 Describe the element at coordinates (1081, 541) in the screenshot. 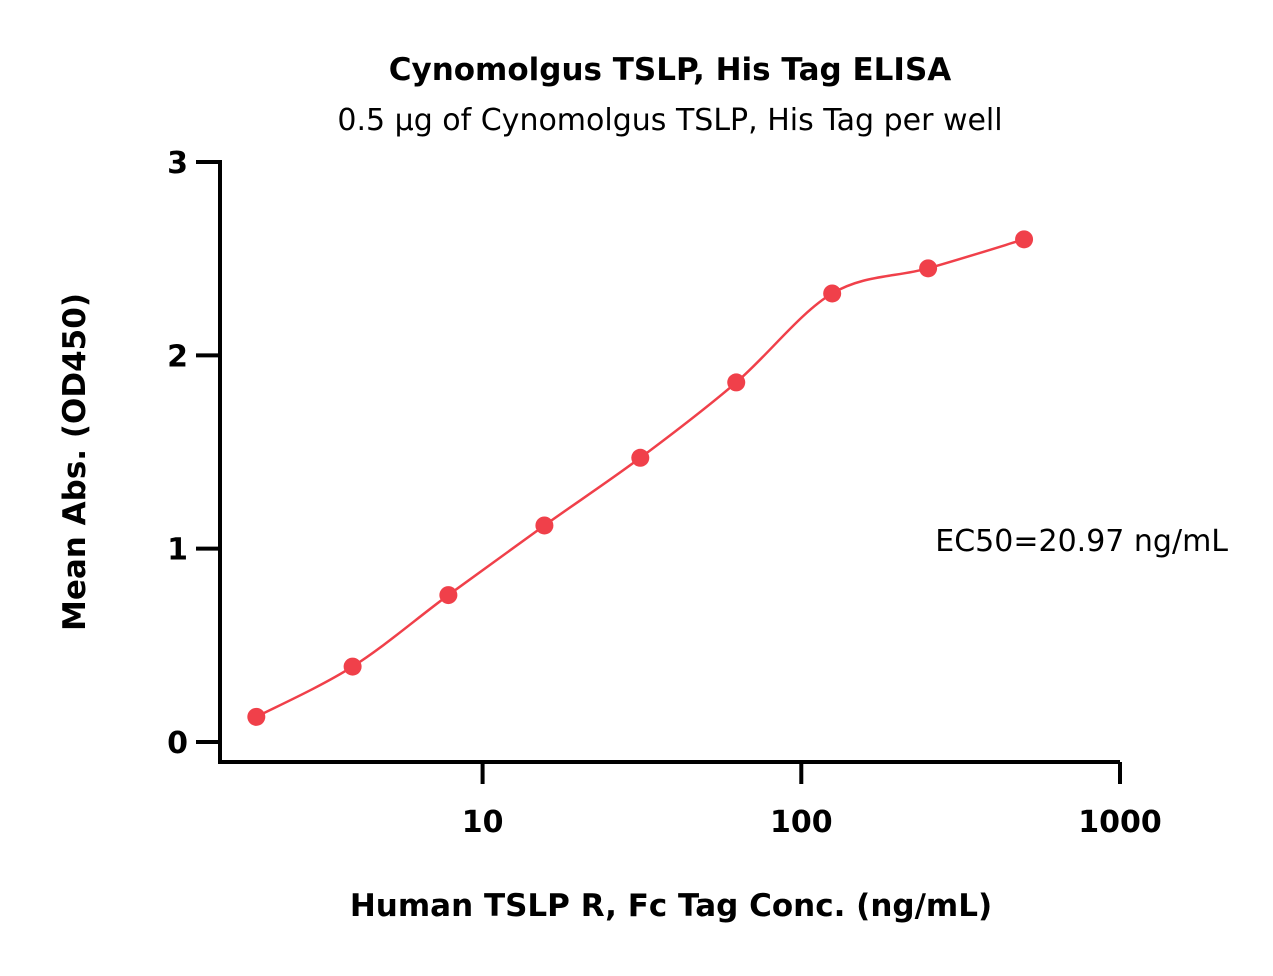

I see `ec50-annotation: EC50=20.97 ng/mL` at that location.